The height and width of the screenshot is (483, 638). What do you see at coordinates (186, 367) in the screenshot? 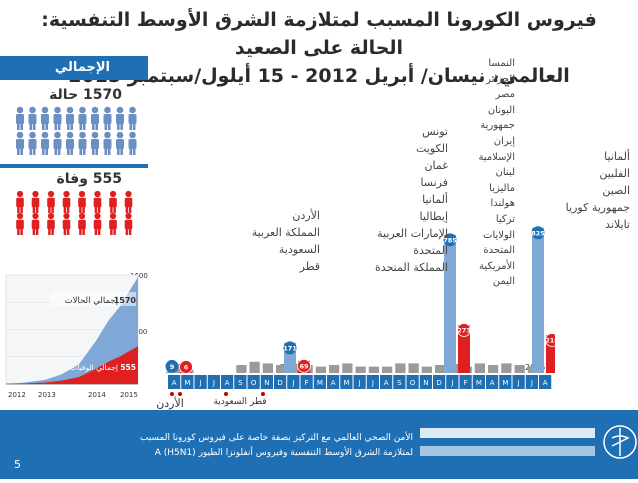
I see `deaths-value-label: 6` at bounding box center [186, 367].